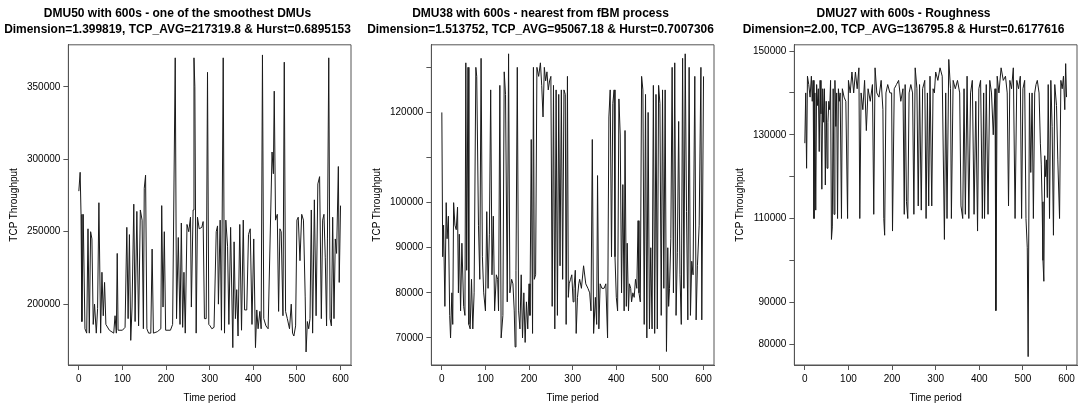  What do you see at coordinates (43, 303) in the screenshot?
I see `y-tick-label: 200000` at bounding box center [43, 303].